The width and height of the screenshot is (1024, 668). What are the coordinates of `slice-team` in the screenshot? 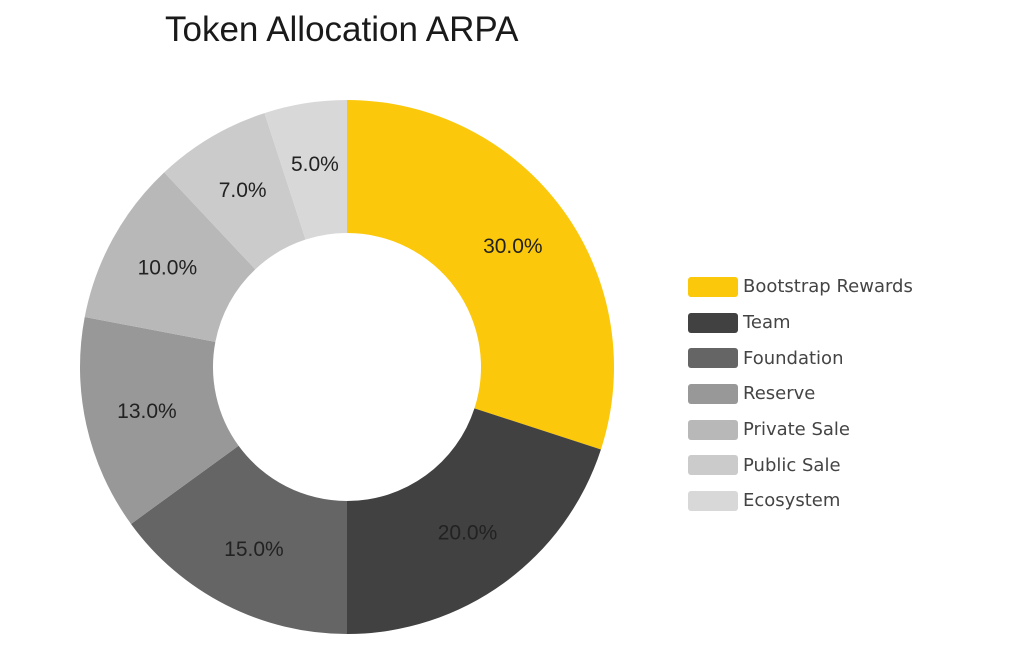 It's located at (474, 521).